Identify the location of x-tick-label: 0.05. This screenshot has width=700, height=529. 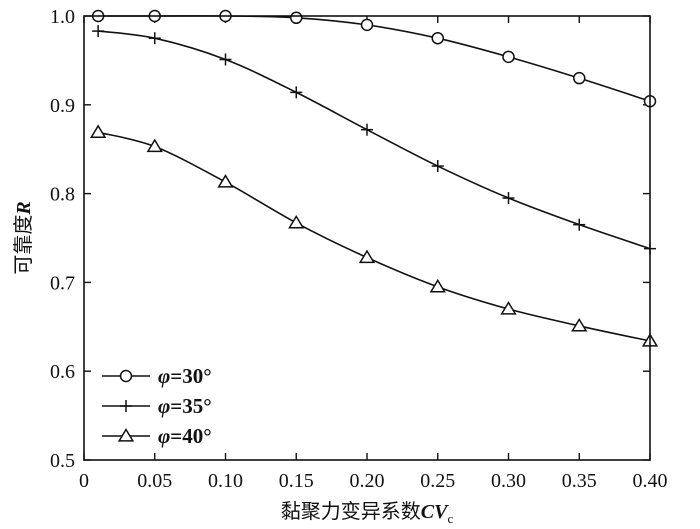
(154, 481).